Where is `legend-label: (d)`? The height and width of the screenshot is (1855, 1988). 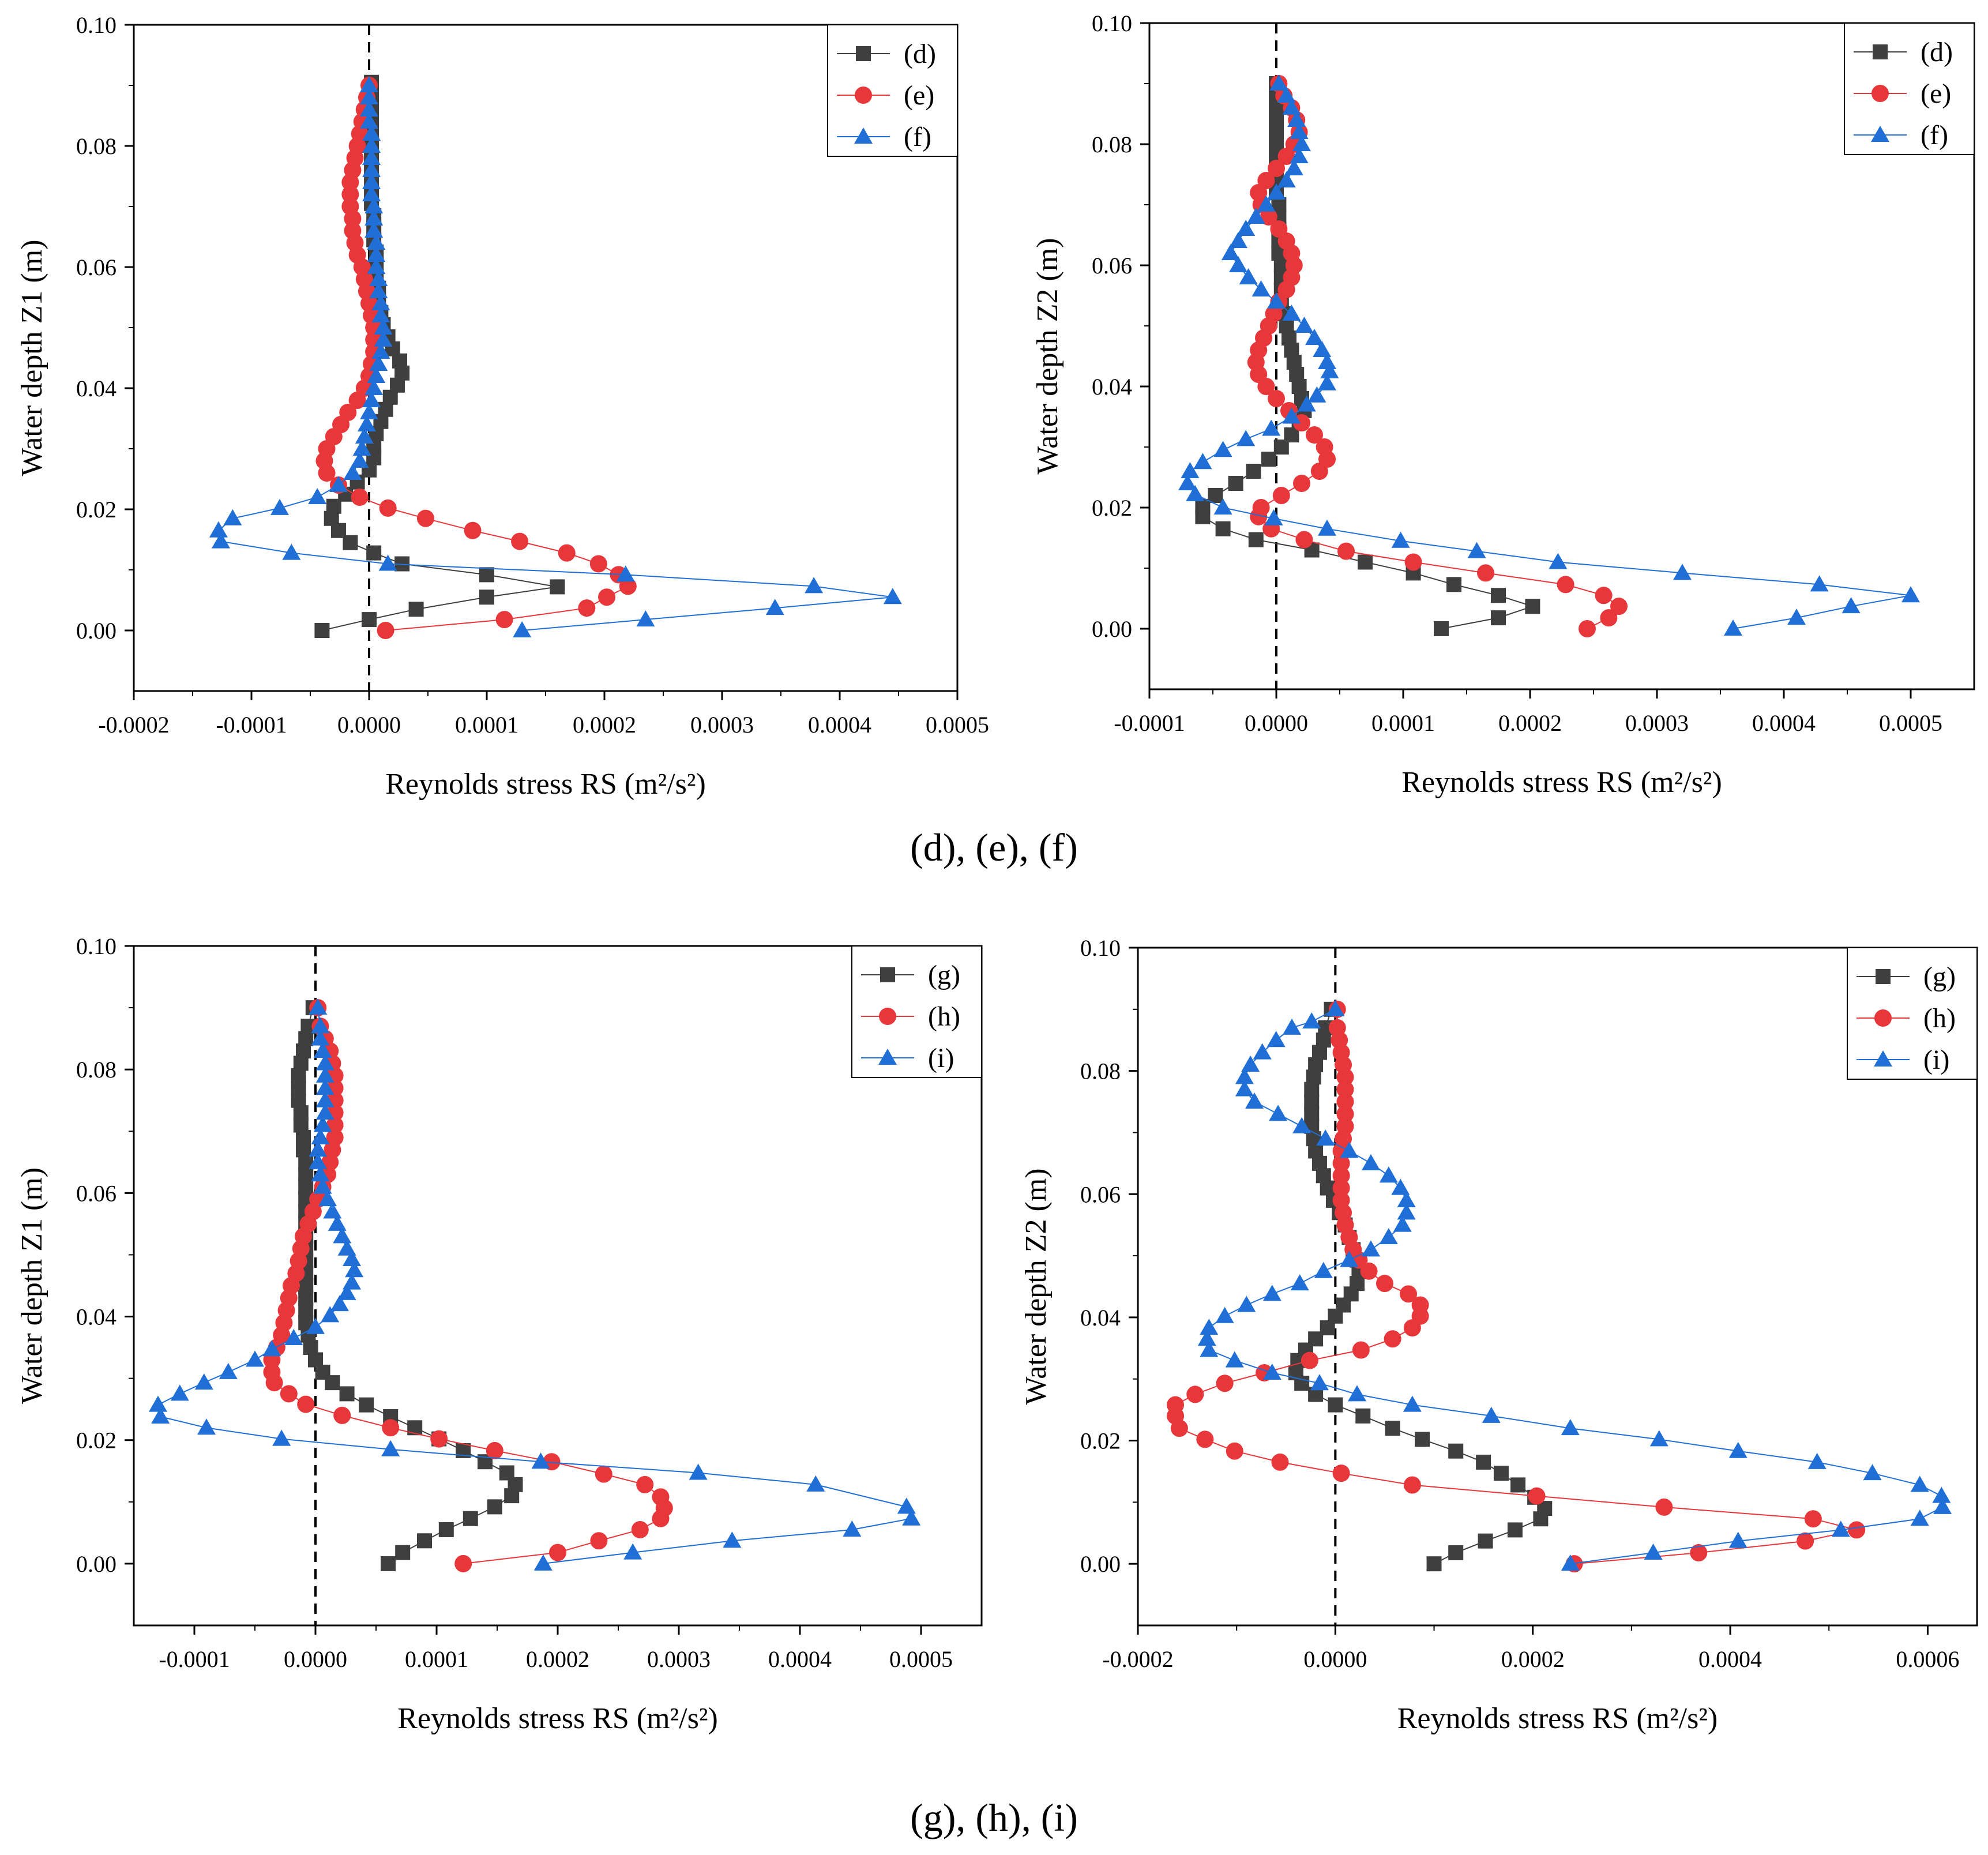
legend-label: (d) is located at coordinates (920, 54).